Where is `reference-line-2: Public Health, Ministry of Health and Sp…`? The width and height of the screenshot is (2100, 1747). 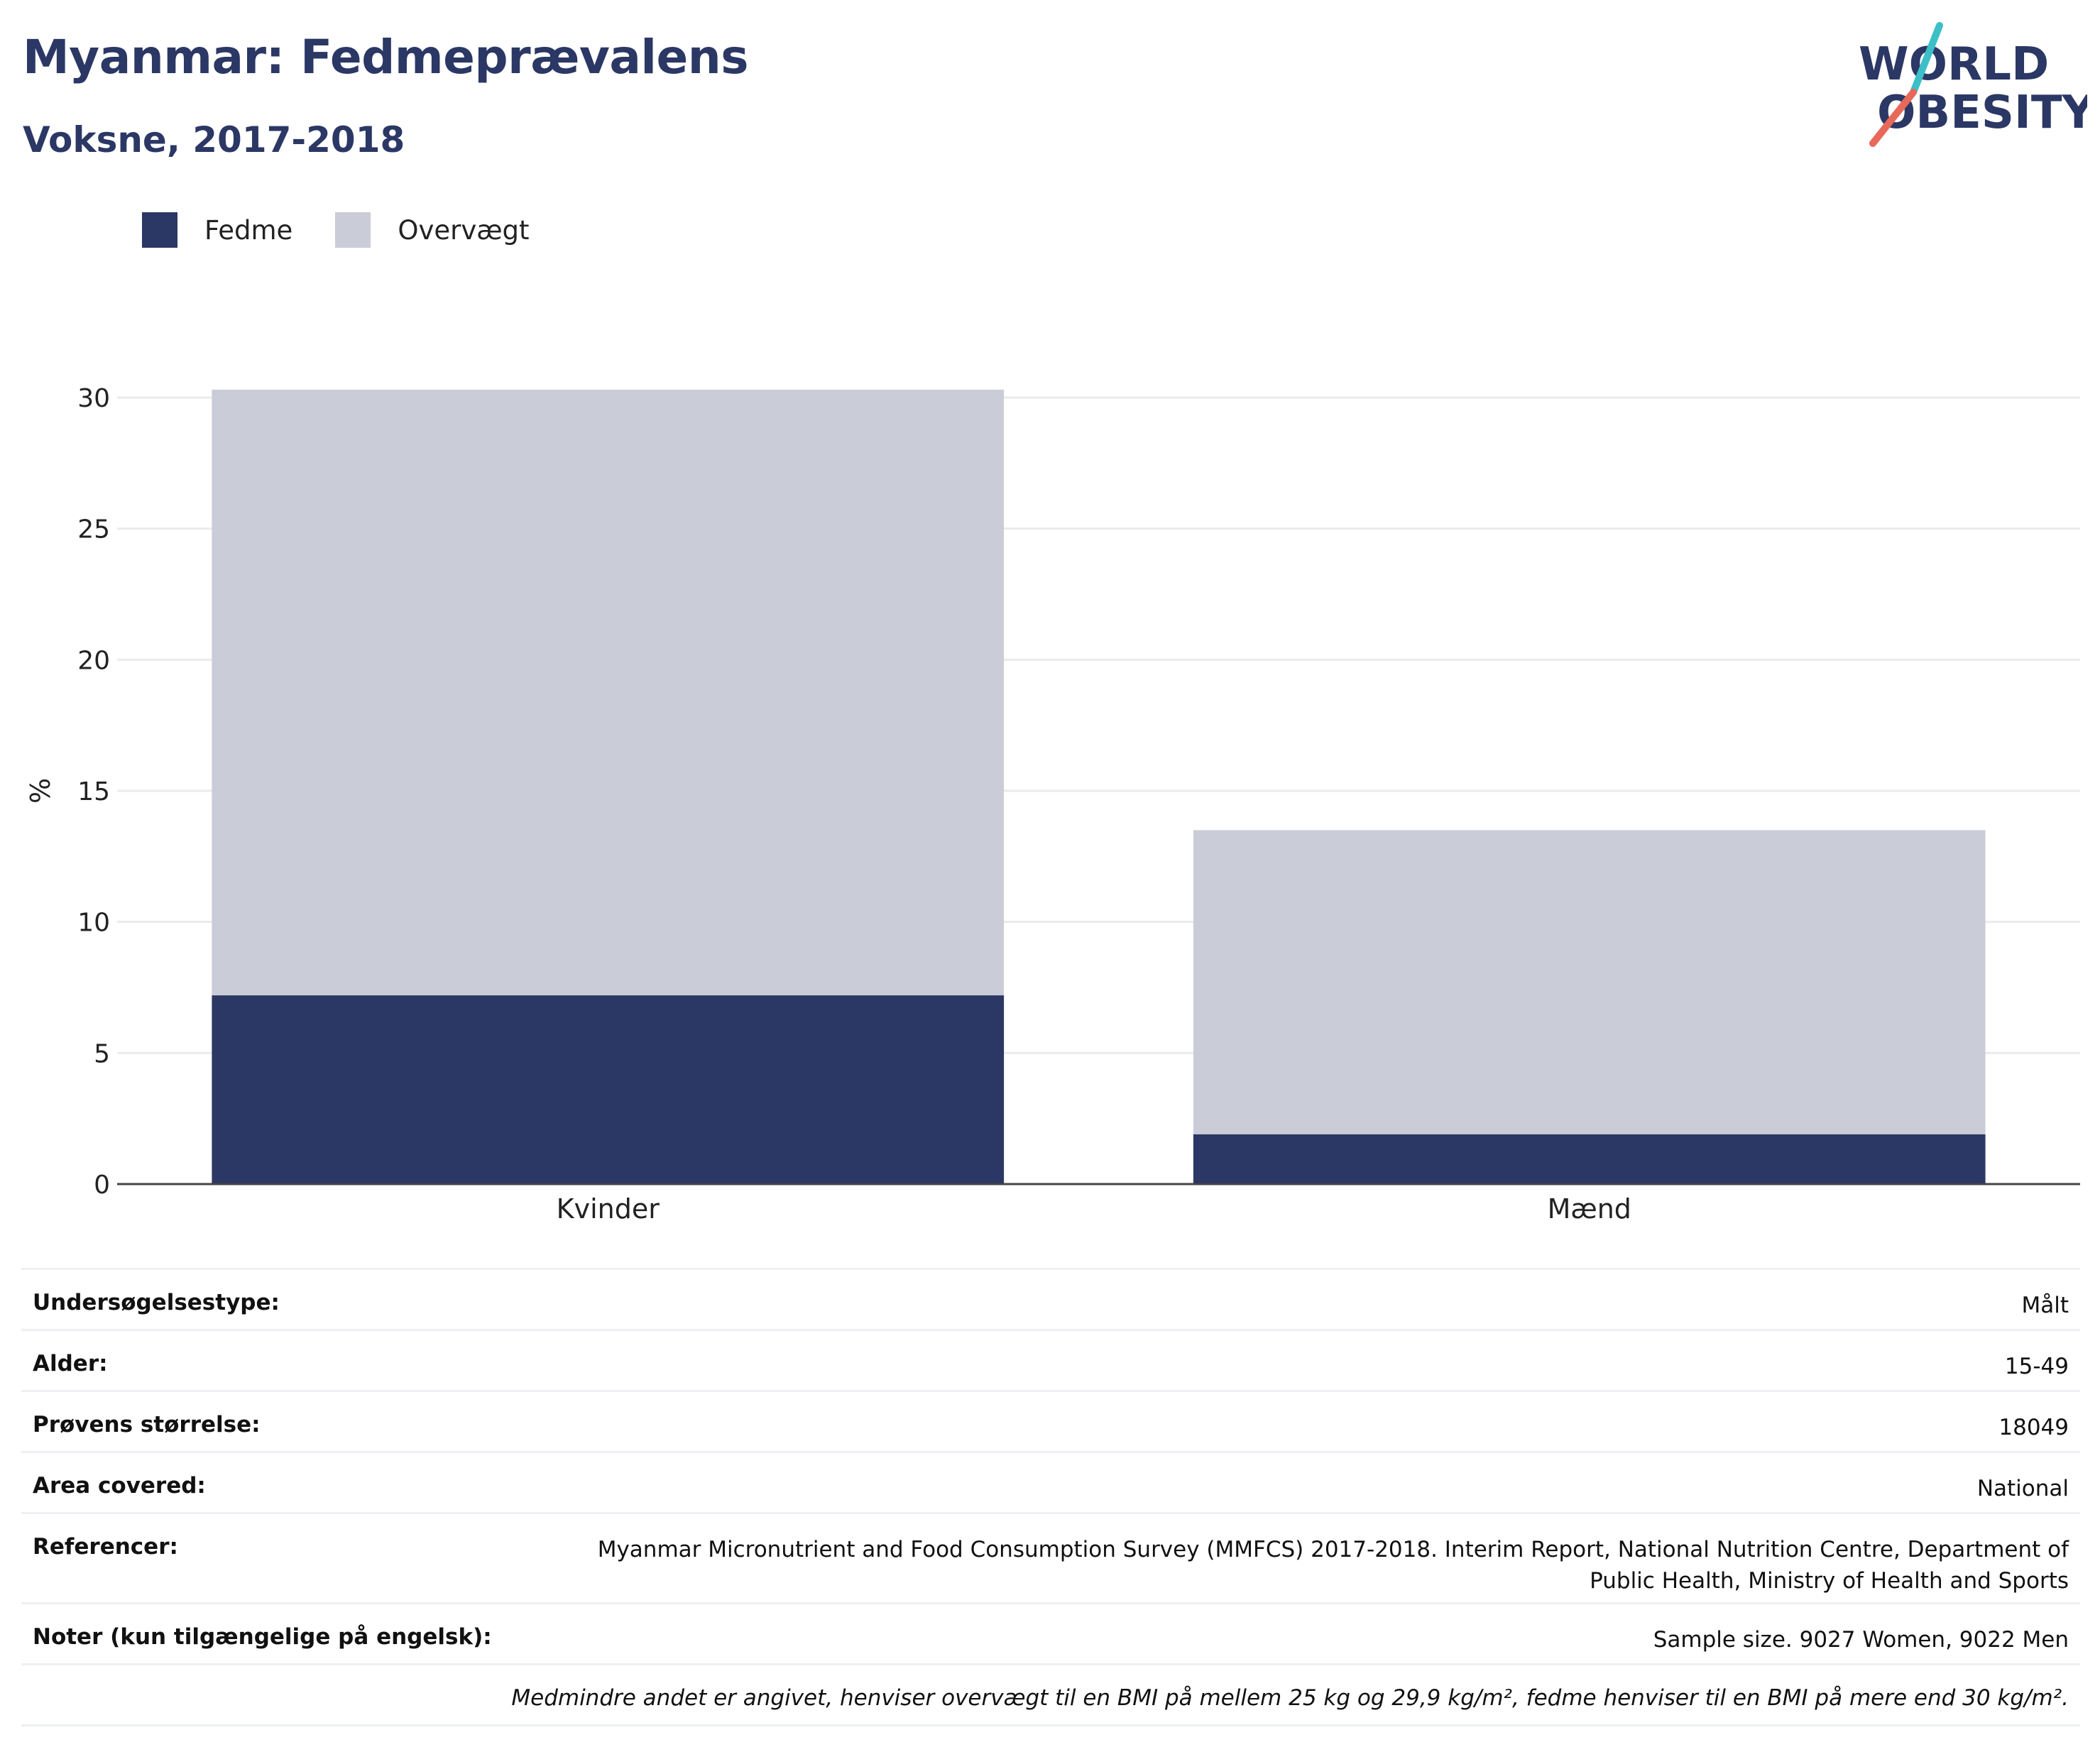
reference-line-2: Public Health, Ministry of Health and Sp… is located at coordinates (1829, 1581).